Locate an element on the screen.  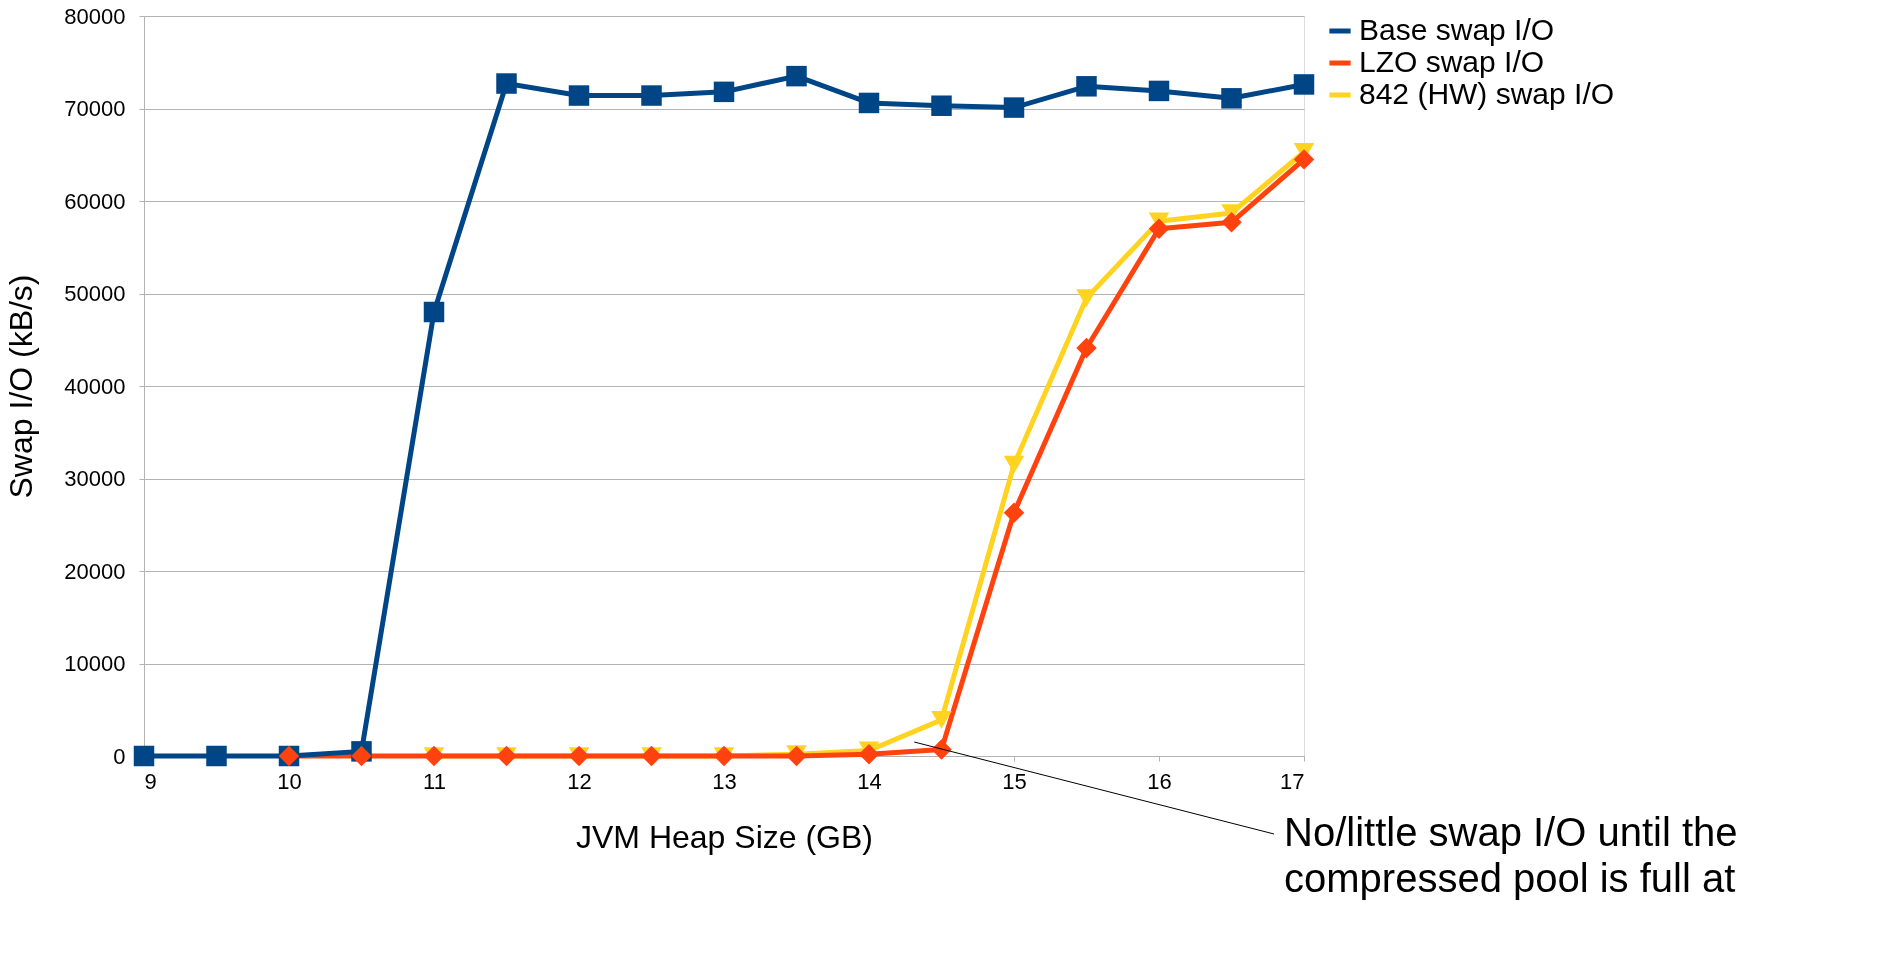
y-tick-label: 30000 is located at coordinates (95, 478).